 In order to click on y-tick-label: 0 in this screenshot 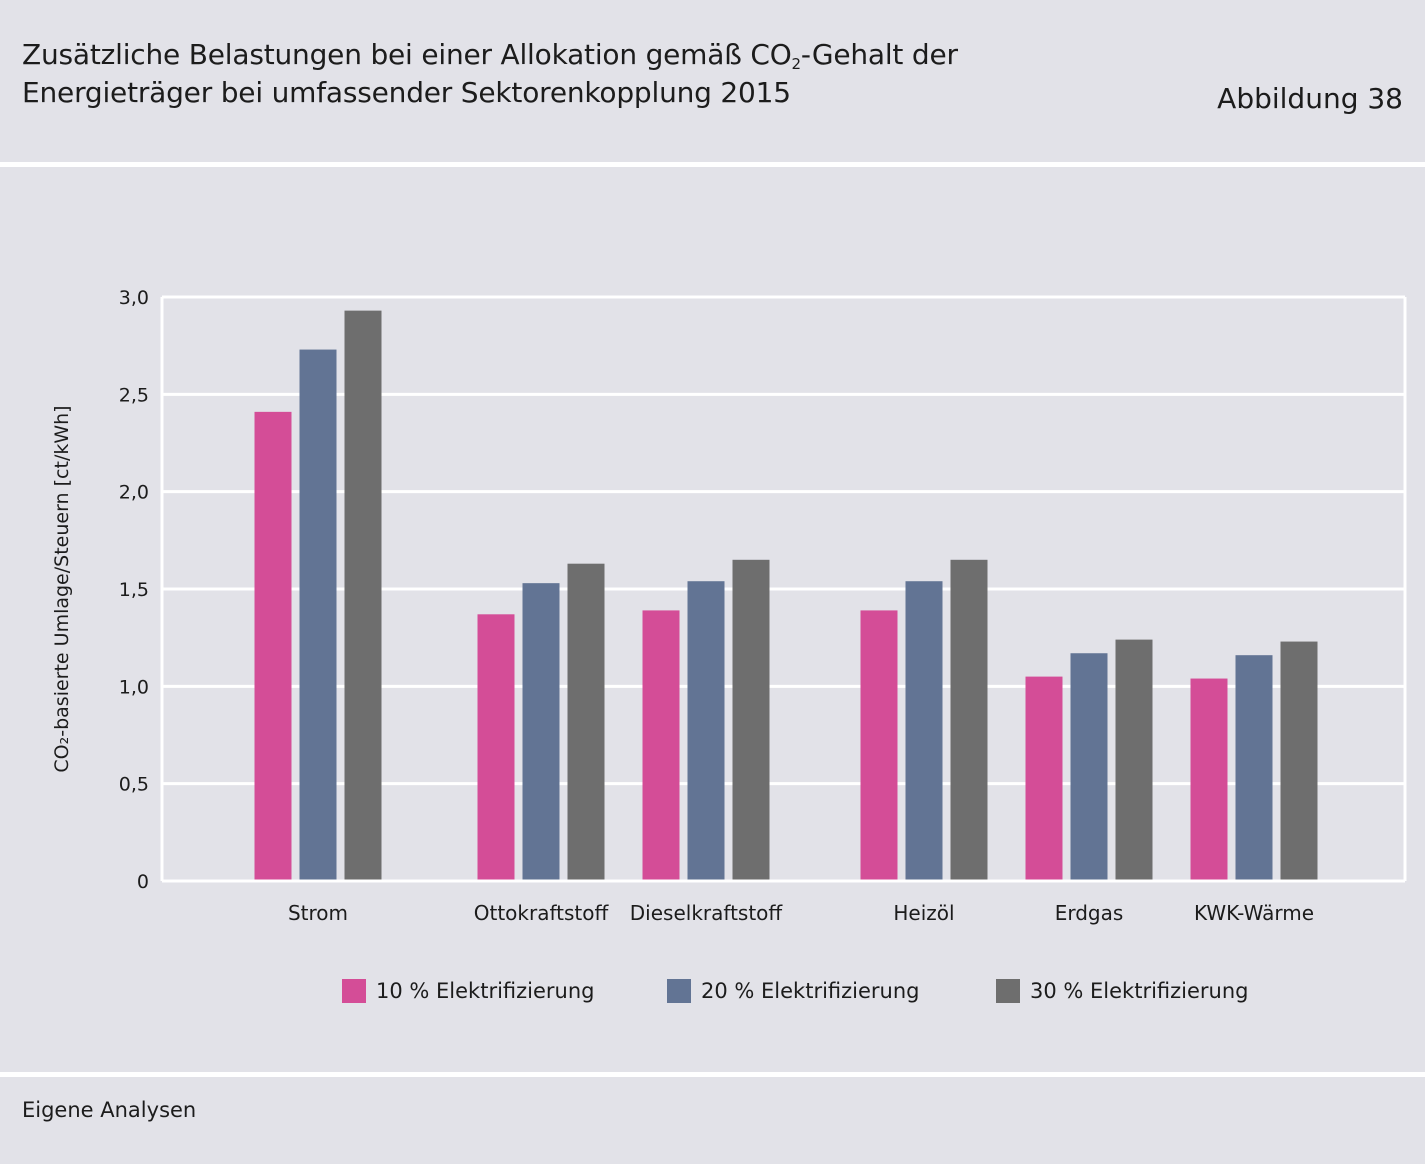, I will do `click(143, 882)`.